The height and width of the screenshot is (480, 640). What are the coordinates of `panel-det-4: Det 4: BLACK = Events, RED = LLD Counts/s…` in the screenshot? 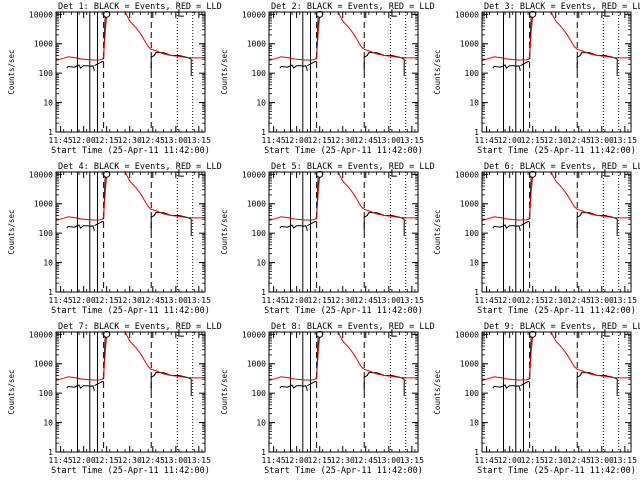 It's located at (114, 239).